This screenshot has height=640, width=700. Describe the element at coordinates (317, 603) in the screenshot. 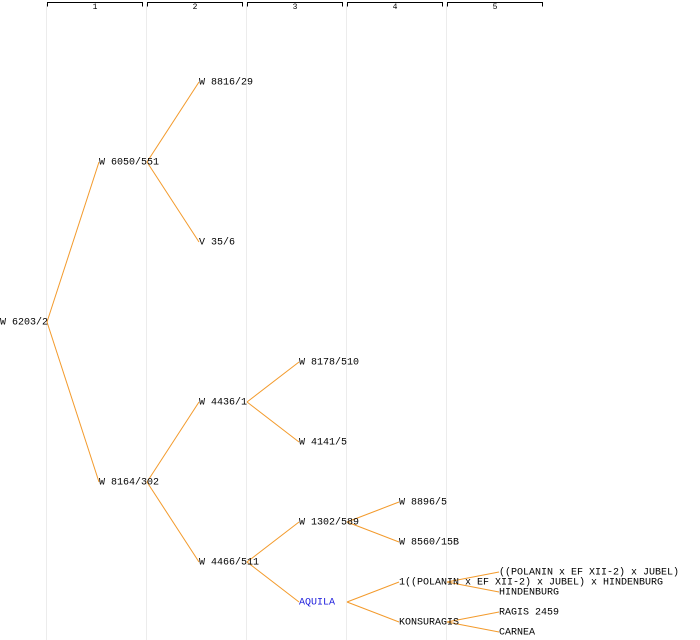

I see `node-label: AQUILA` at that location.